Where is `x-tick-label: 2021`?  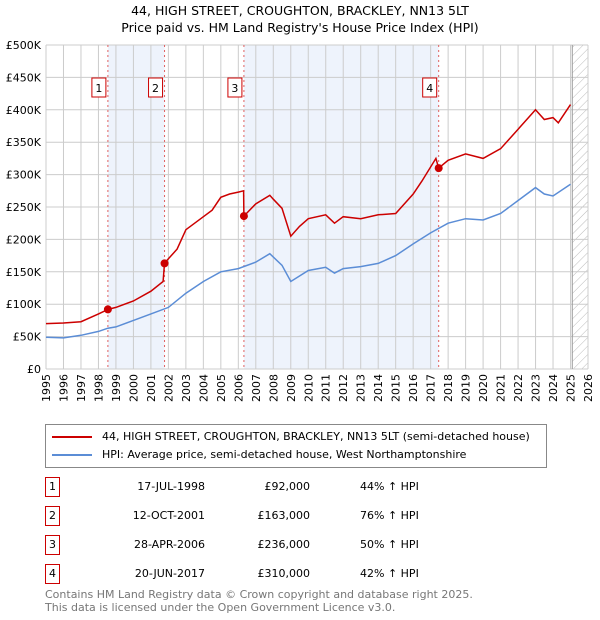
x-tick-label: 2021 is located at coordinates (501, 388).